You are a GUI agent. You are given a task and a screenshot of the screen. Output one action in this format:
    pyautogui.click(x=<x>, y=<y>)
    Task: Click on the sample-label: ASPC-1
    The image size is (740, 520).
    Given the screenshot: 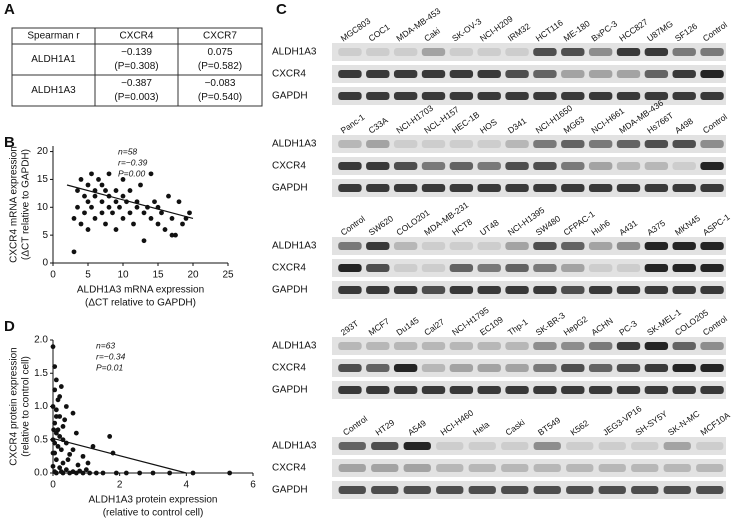 What is the action you would take?
    pyautogui.click(x=716, y=225)
    